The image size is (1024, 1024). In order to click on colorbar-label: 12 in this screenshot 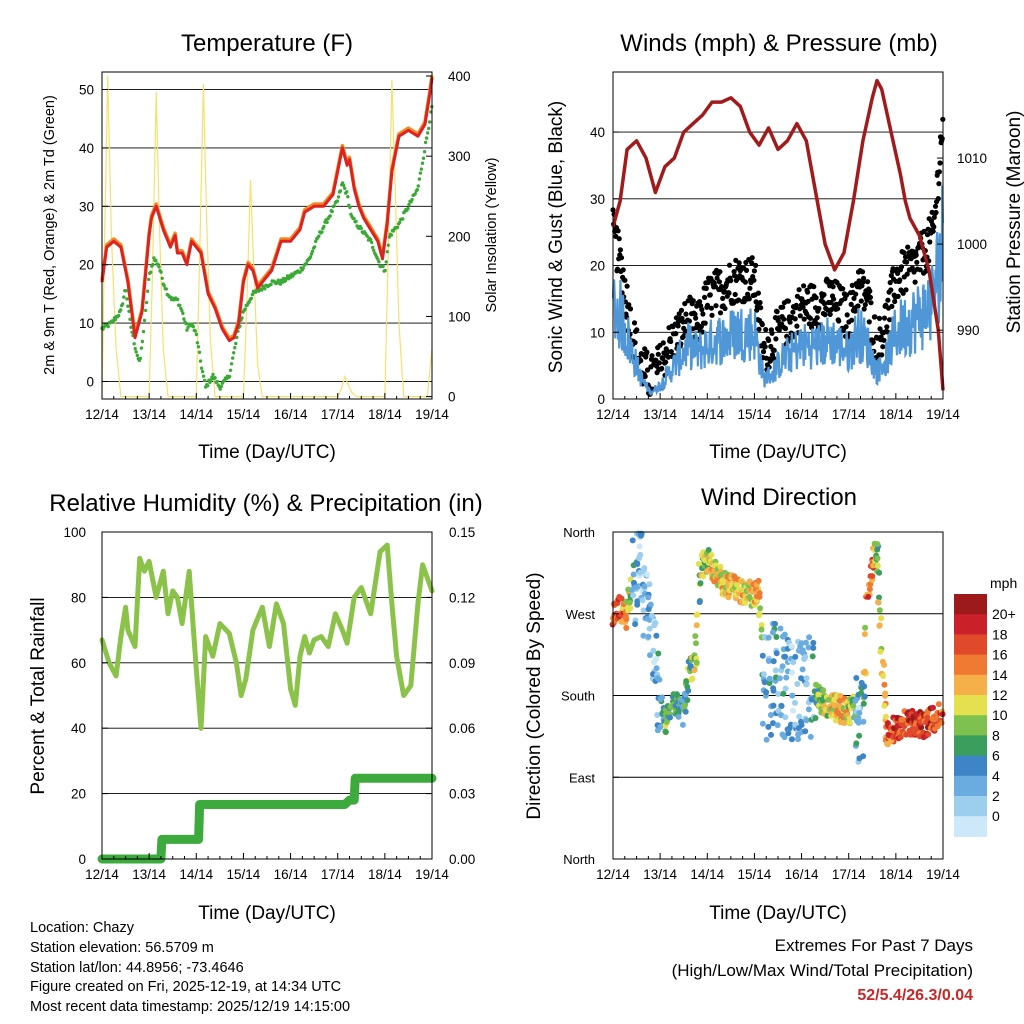, I will do `click(1000, 695)`.